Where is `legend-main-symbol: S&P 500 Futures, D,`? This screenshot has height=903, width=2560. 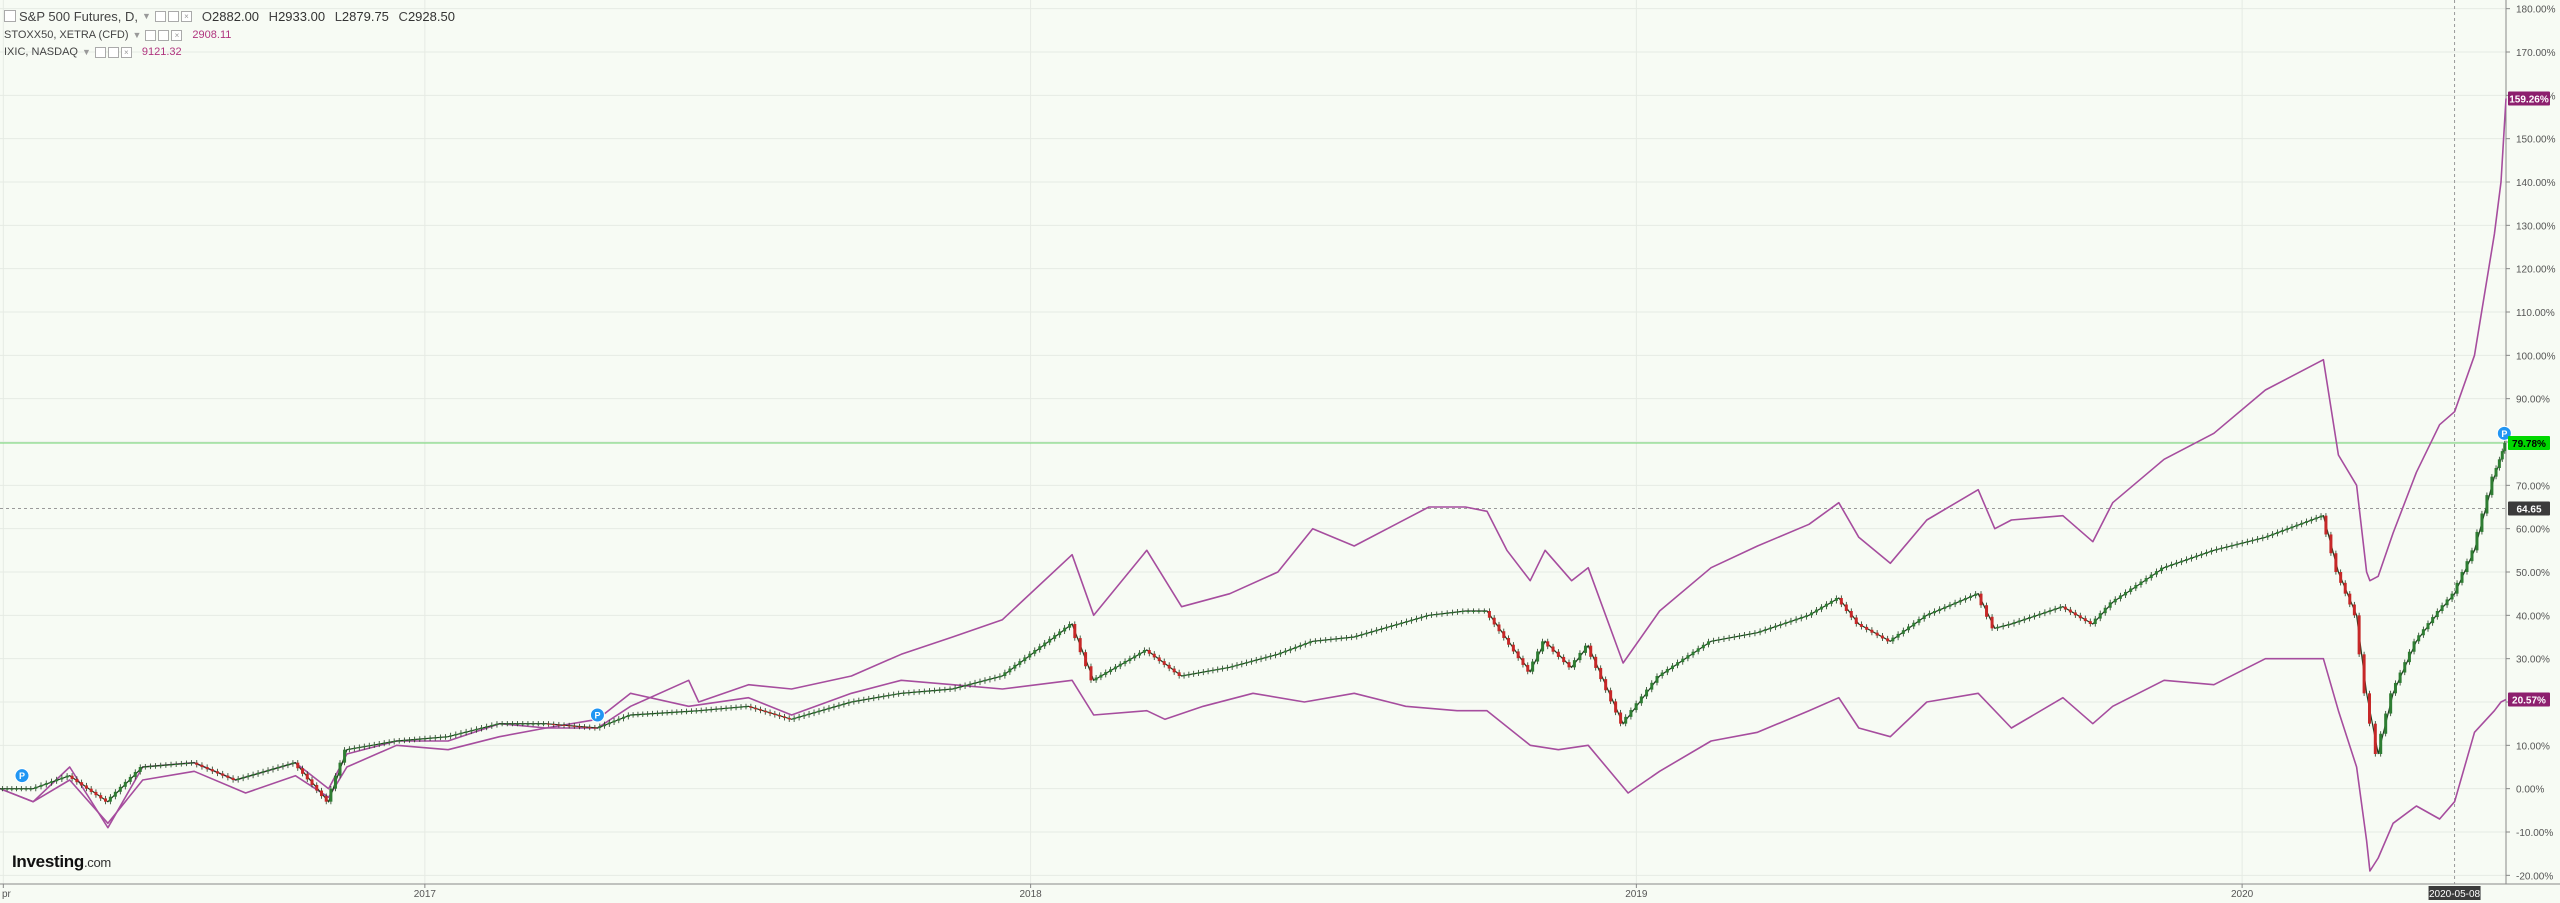
legend-main-symbol: S&P 500 Futures, D, is located at coordinates (78, 16).